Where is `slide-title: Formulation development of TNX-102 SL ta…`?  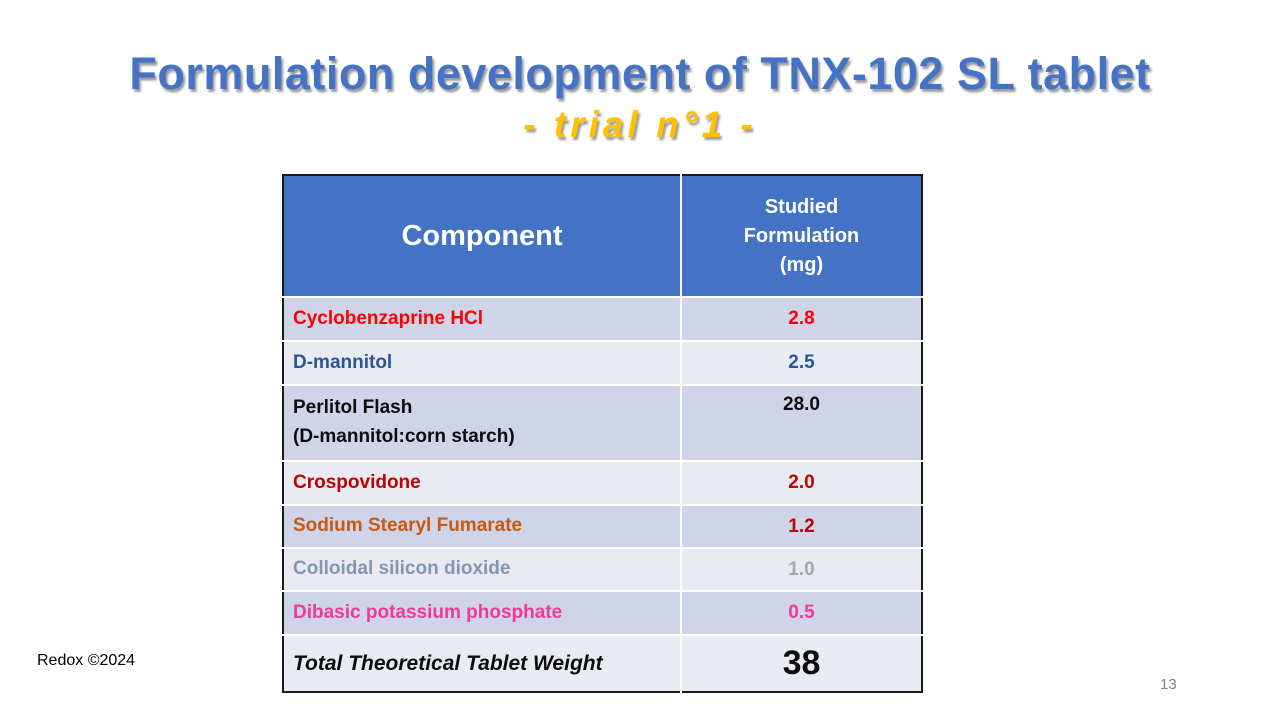
slide-title: Formulation development of TNX-102 SL ta… is located at coordinates (640, 97).